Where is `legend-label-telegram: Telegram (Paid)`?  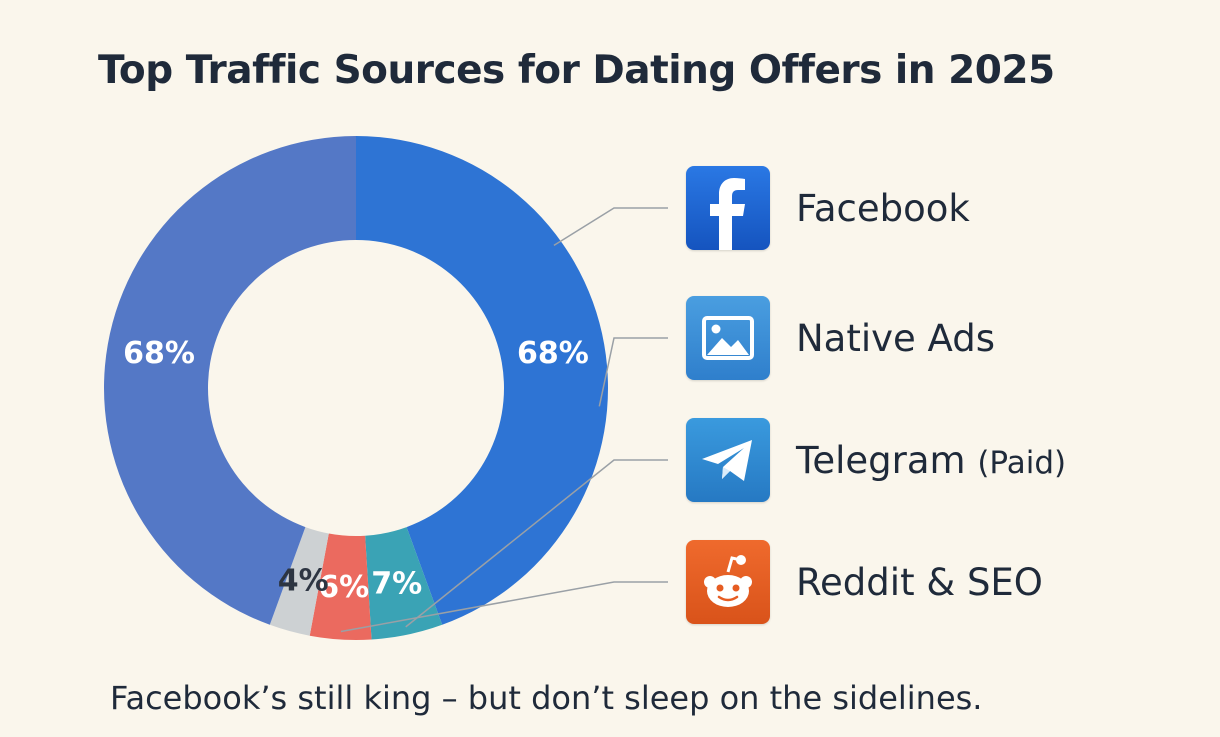 legend-label-telegram: Telegram (Paid) is located at coordinates (931, 460).